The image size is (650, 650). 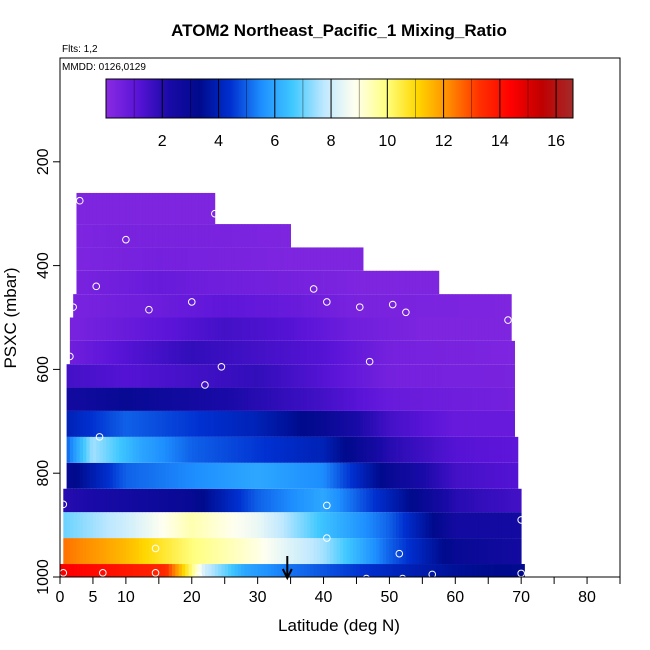 I want to click on heatmap-band, so click(x=292, y=306).